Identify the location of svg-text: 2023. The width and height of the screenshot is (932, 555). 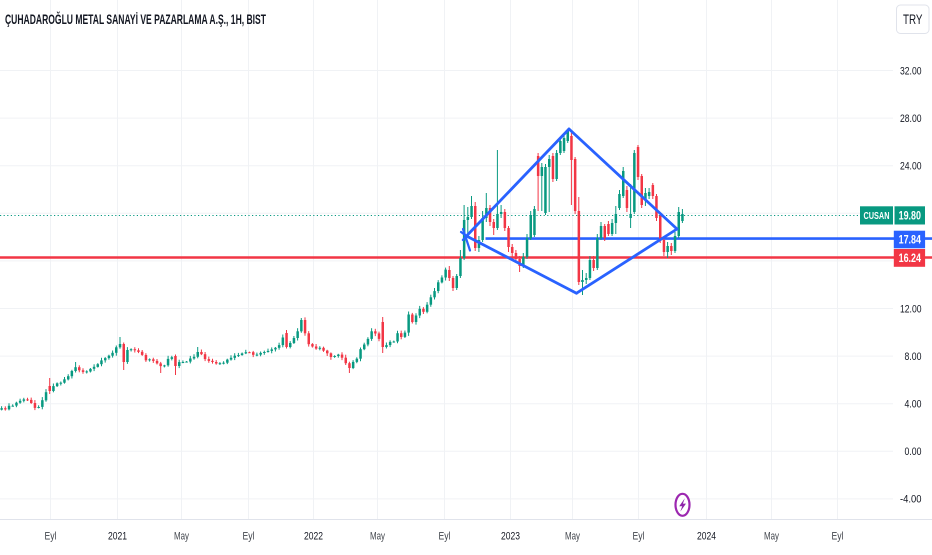
(510, 537).